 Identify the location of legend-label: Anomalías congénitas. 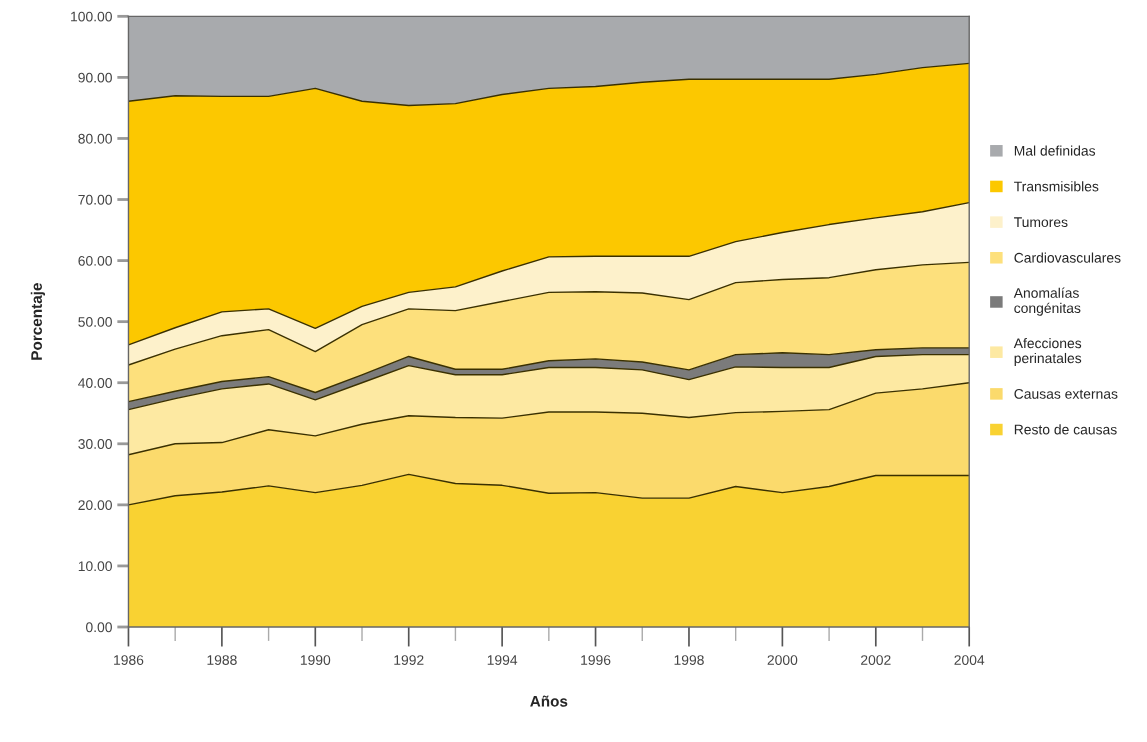
(1047, 301).